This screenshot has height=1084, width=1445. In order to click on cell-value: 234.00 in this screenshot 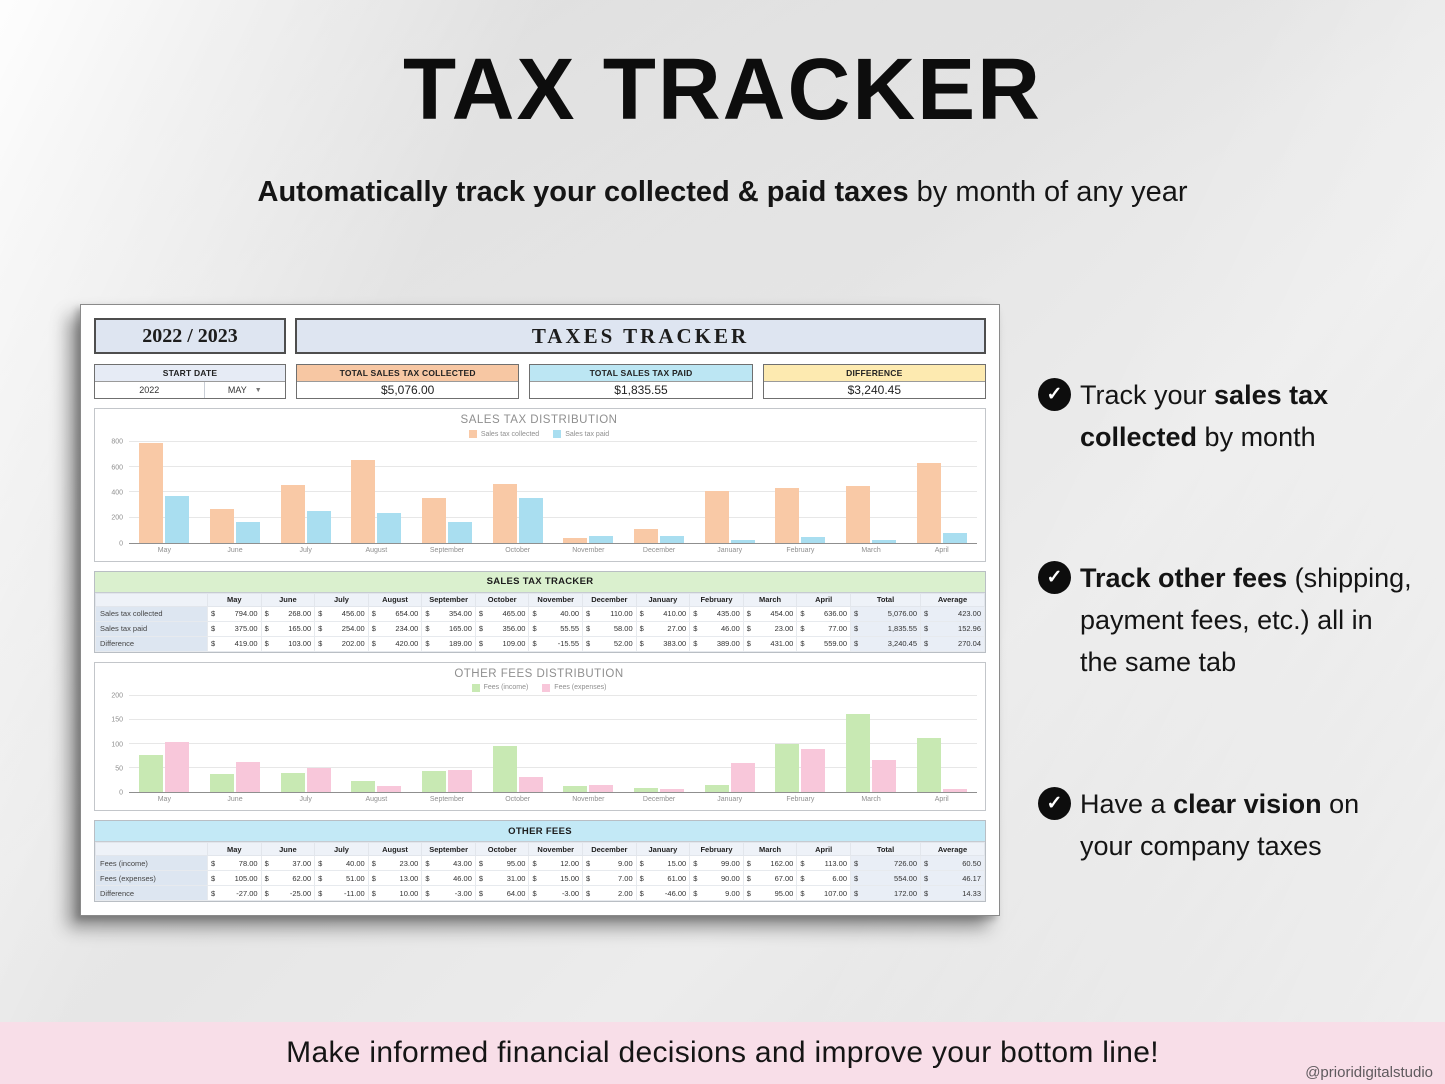, I will do `click(407, 629)`.